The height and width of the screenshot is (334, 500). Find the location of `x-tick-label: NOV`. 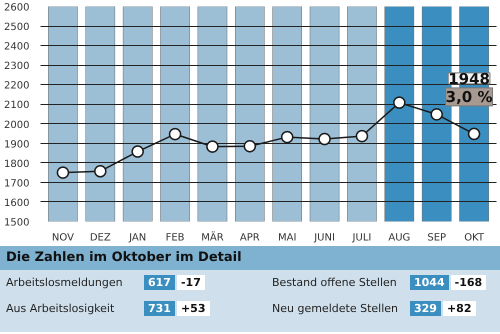

x-tick-label: NOV is located at coordinates (63, 238).